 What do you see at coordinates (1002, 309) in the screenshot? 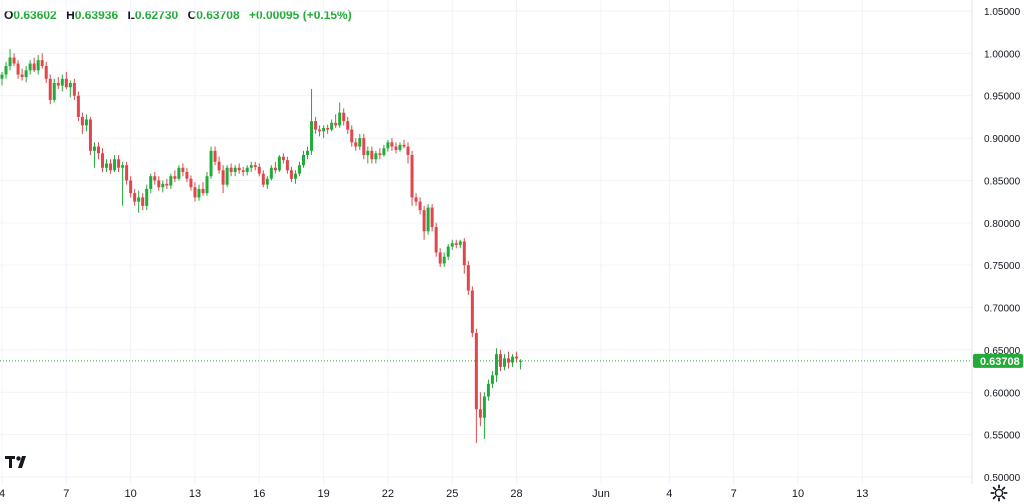
I see `price-tick-label: 0.70000` at bounding box center [1002, 309].